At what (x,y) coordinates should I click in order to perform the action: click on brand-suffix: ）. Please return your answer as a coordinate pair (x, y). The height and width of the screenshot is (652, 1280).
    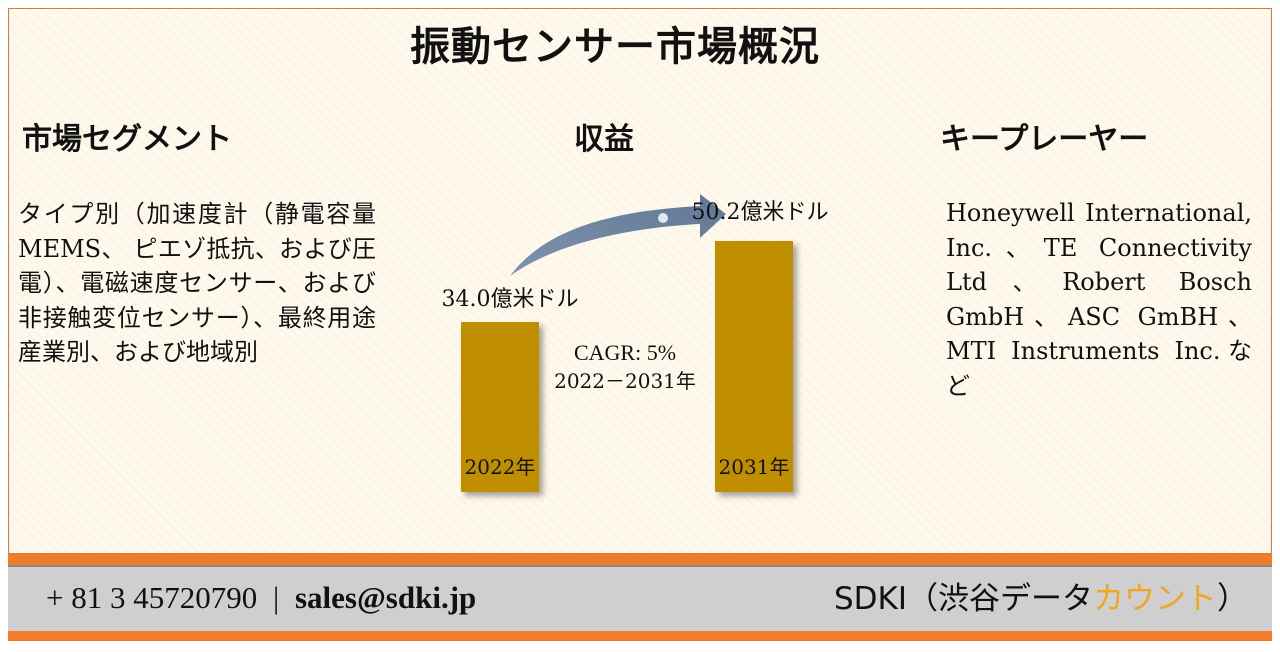
    Looking at the image, I should click on (1232, 599).